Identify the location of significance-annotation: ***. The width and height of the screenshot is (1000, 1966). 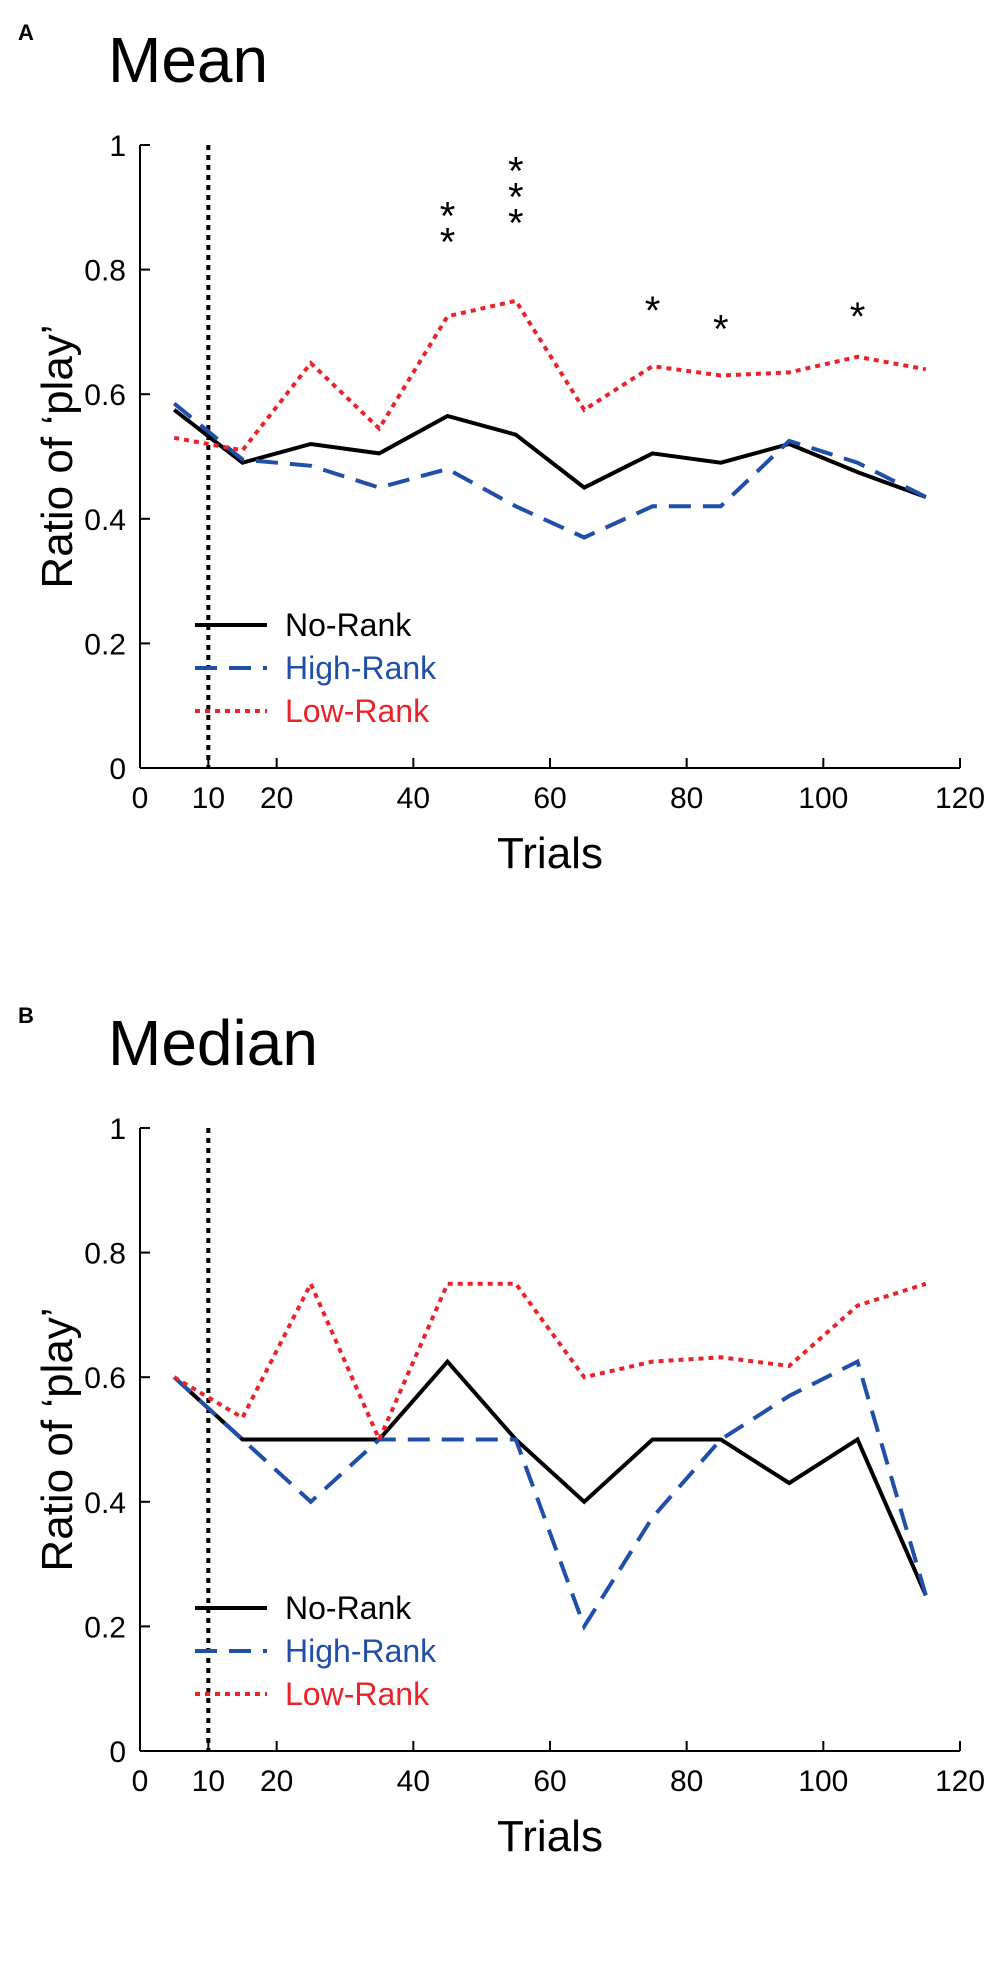
(516, 198).